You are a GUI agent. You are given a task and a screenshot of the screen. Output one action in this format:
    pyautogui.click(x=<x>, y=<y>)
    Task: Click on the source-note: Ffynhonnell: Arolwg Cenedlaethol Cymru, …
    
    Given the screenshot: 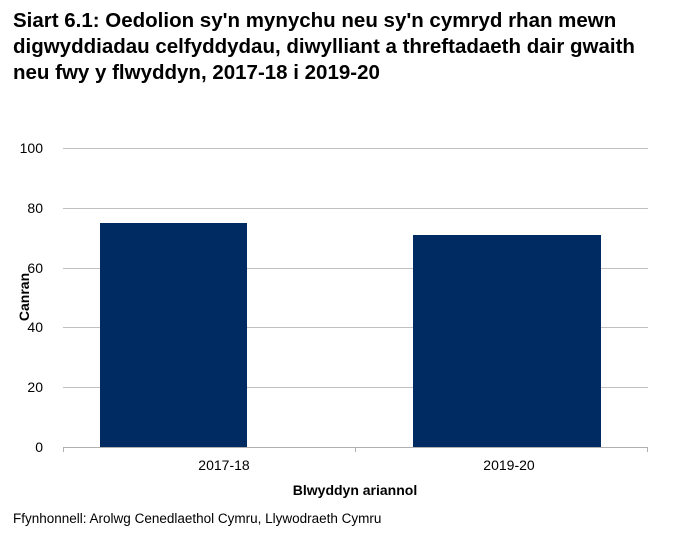 What is the action you would take?
    pyautogui.click(x=197, y=518)
    